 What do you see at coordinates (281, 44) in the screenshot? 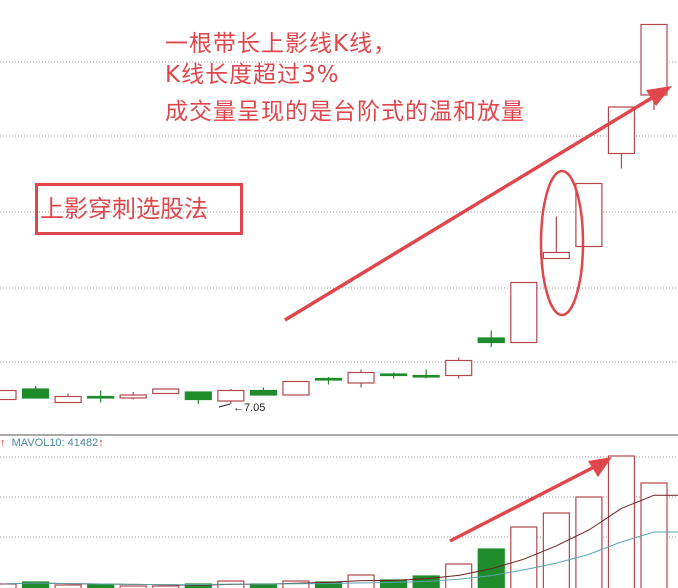
I see `annotation-line-1: 一根带长上影线K线，` at bounding box center [281, 44].